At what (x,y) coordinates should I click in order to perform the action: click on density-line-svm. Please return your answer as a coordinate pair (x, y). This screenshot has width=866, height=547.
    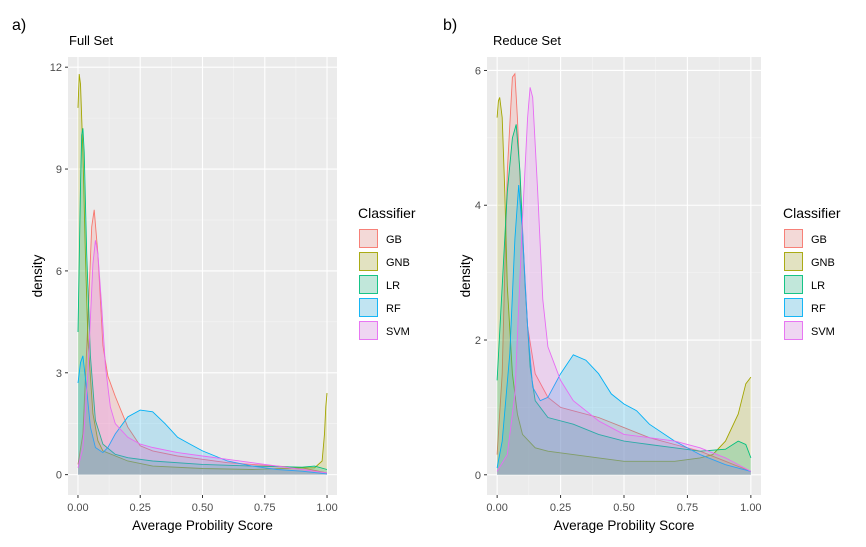
    Looking at the image, I should click on (202, 357).